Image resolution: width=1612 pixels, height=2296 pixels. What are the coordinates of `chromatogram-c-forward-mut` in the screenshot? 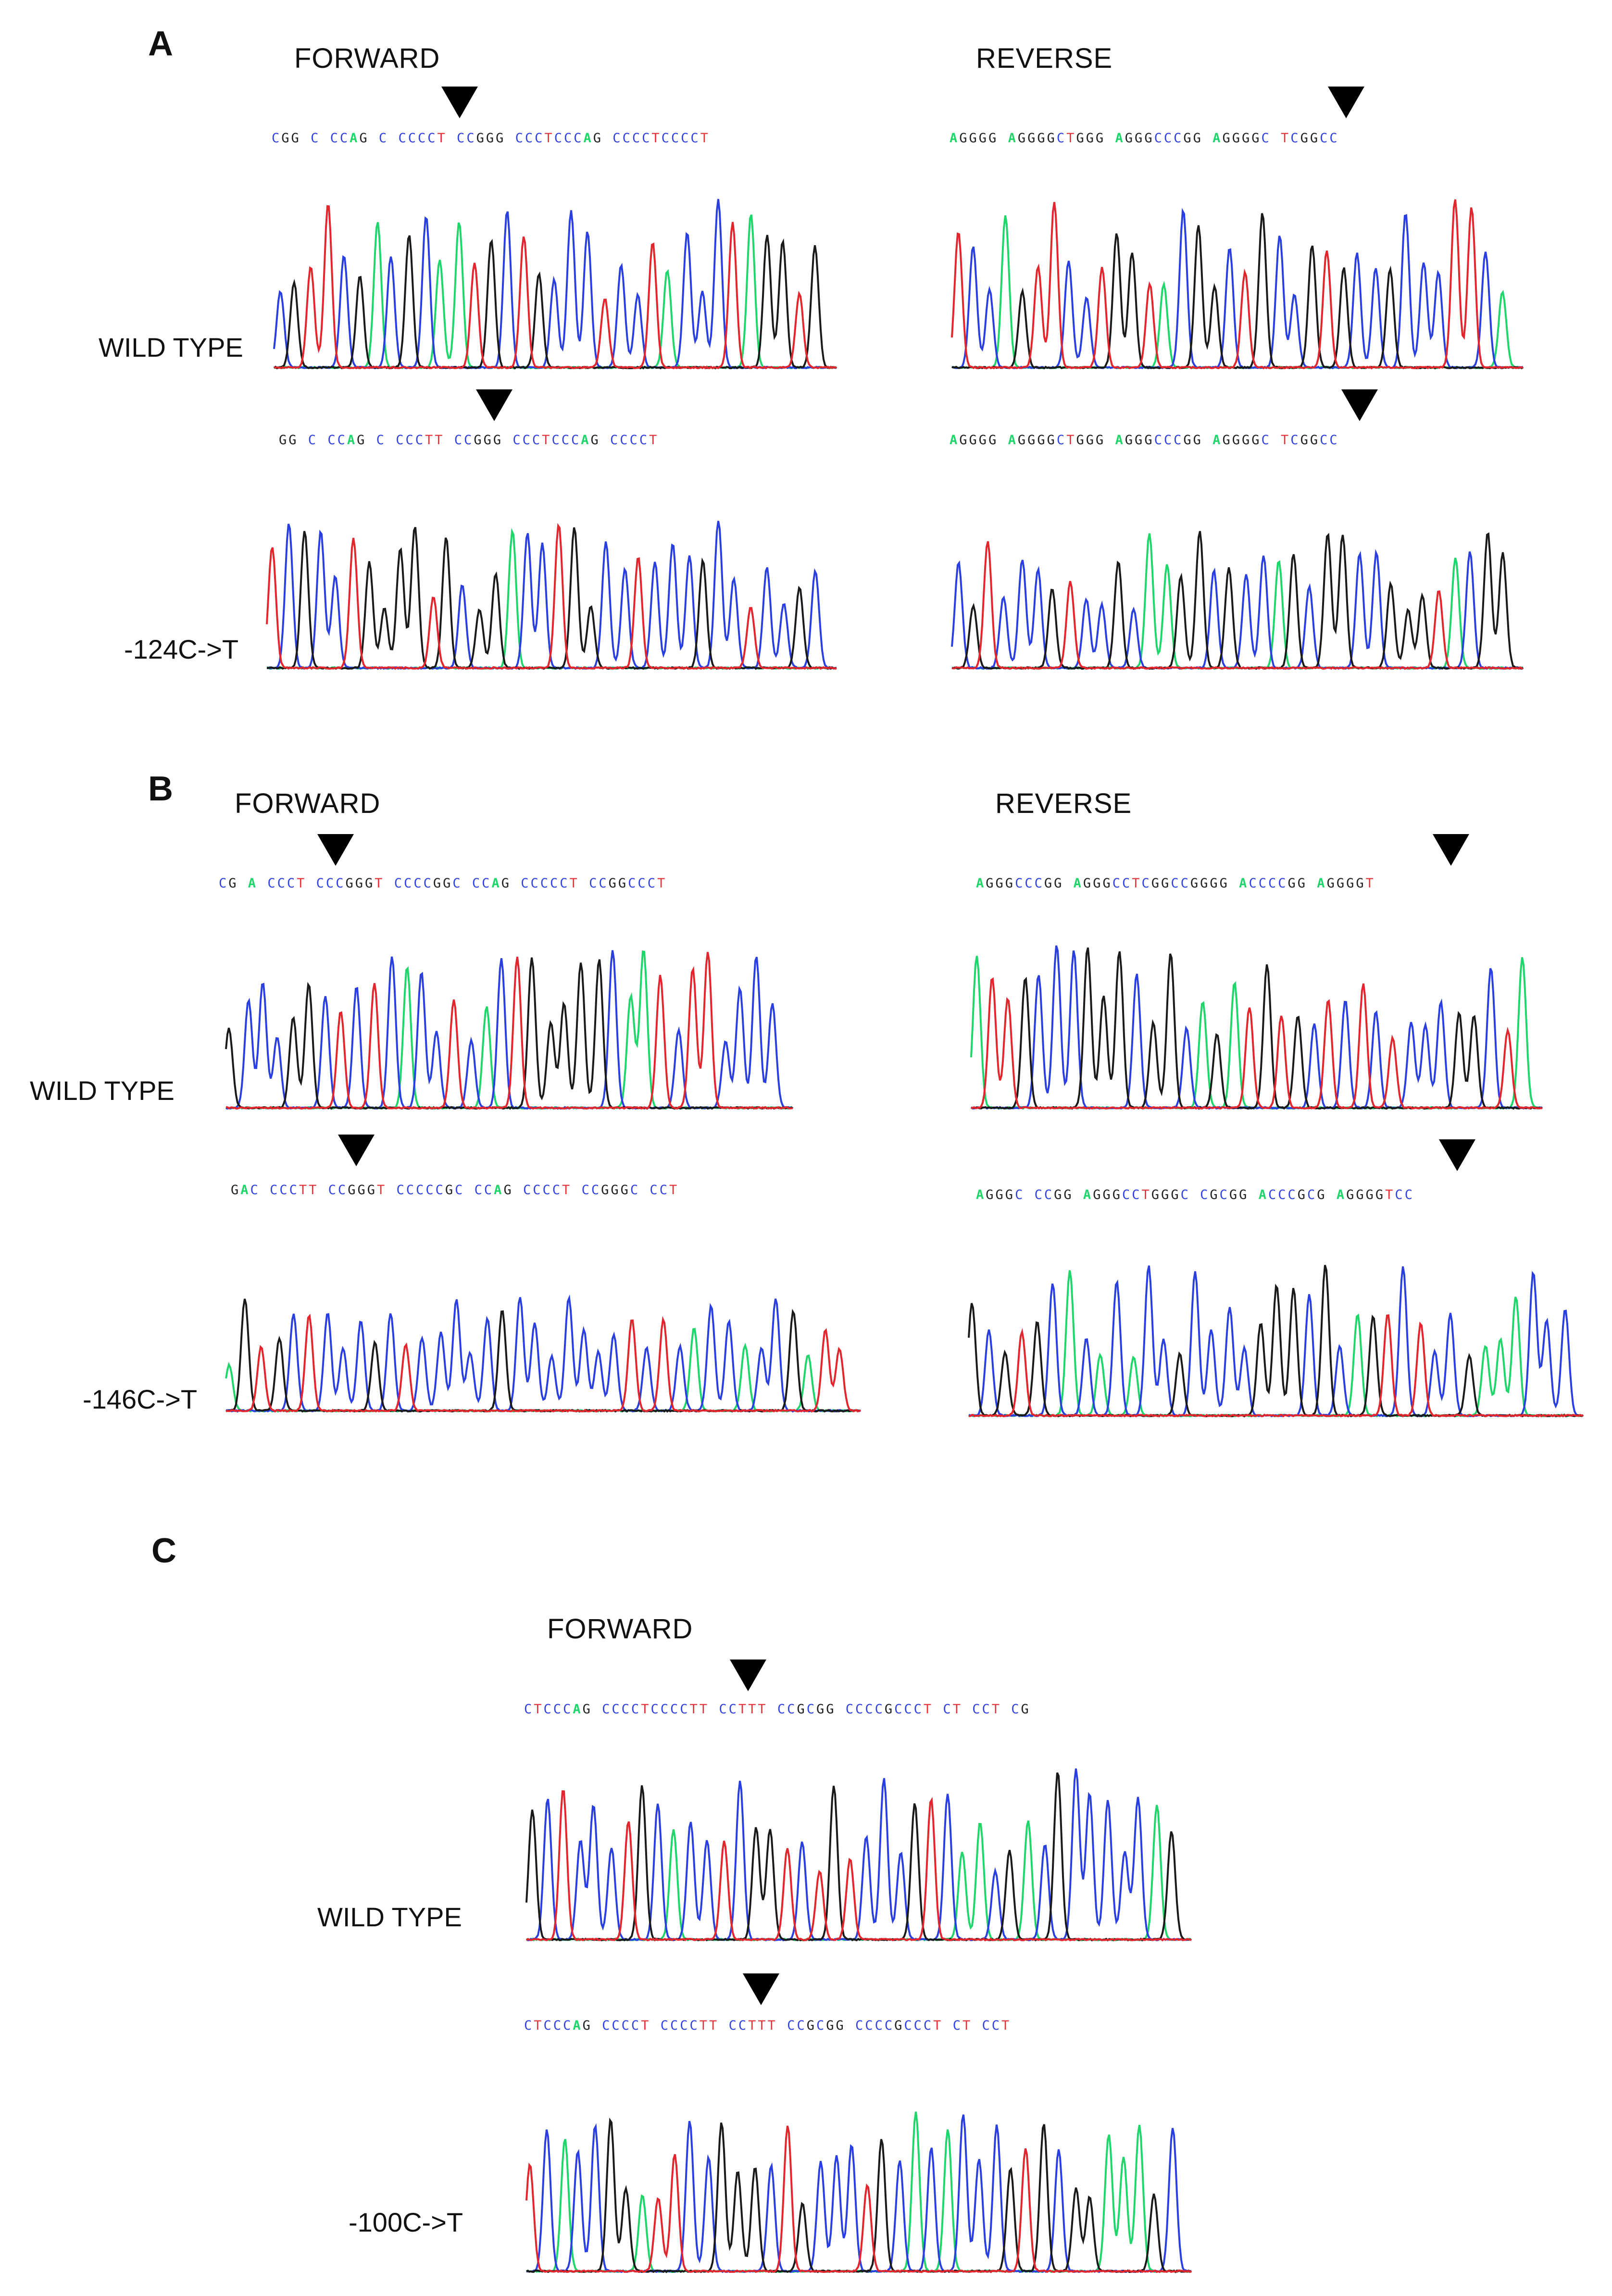 It's located at (858, 2192).